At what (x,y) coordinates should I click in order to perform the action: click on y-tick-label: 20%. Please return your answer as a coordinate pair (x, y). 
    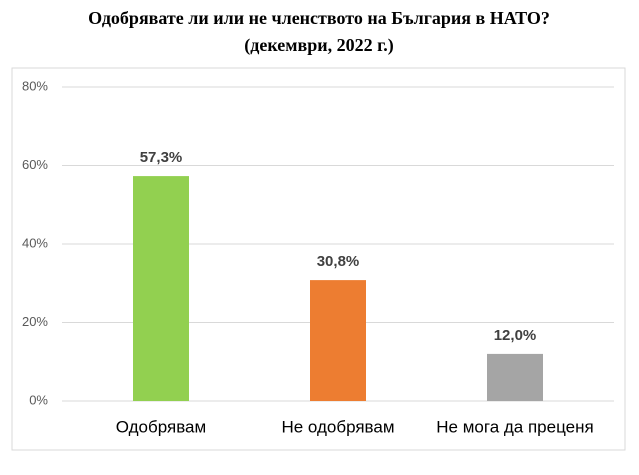
    Looking at the image, I should click on (35, 321).